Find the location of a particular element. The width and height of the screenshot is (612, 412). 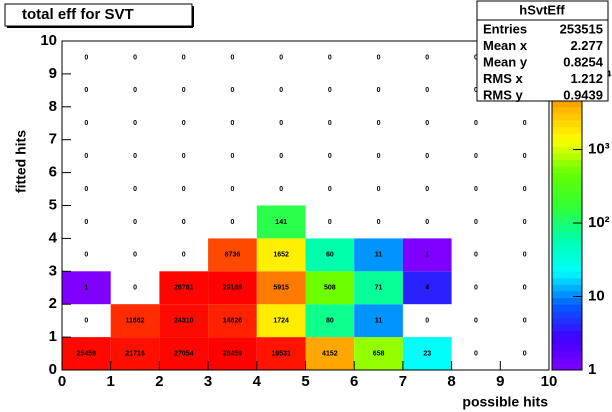

z-tick-label: 10 is located at coordinates (596, 295).